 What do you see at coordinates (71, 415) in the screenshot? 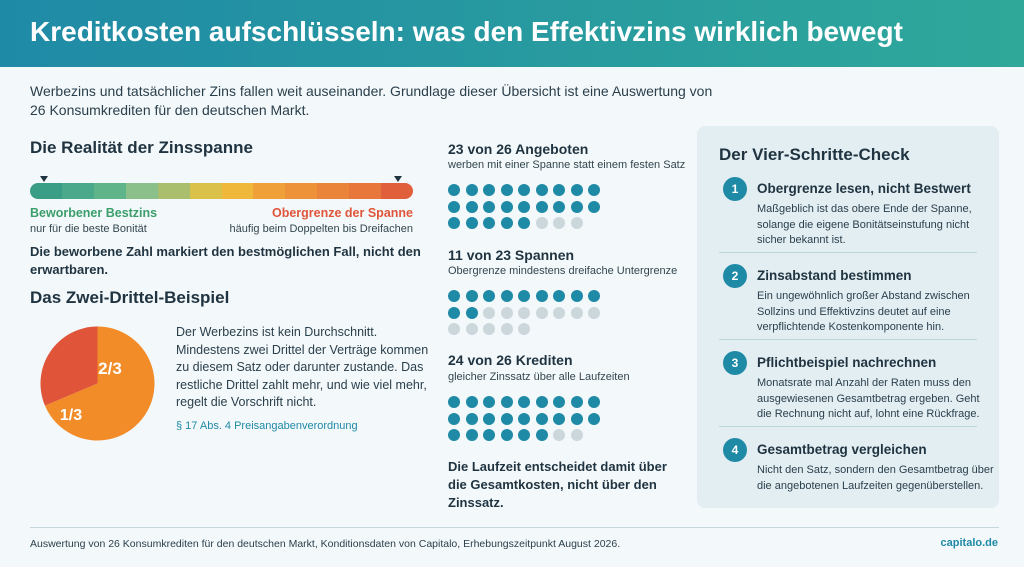
I see `pie-label-small: 1/3` at bounding box center [71, 415].